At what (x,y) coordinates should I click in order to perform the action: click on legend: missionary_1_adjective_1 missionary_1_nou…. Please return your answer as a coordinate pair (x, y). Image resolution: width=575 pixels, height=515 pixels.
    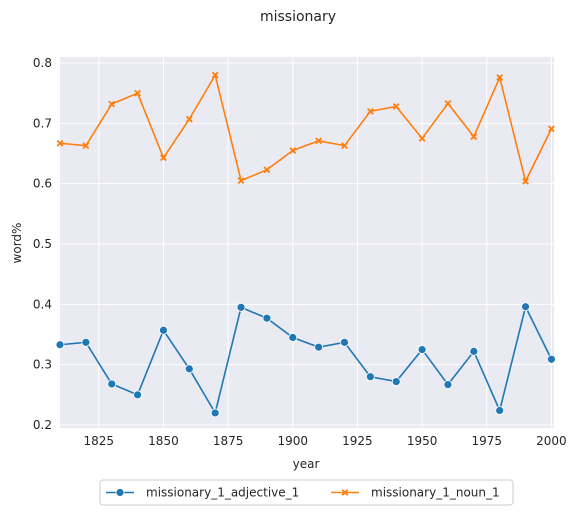
    Looking at the image, I should click on (306, 492).